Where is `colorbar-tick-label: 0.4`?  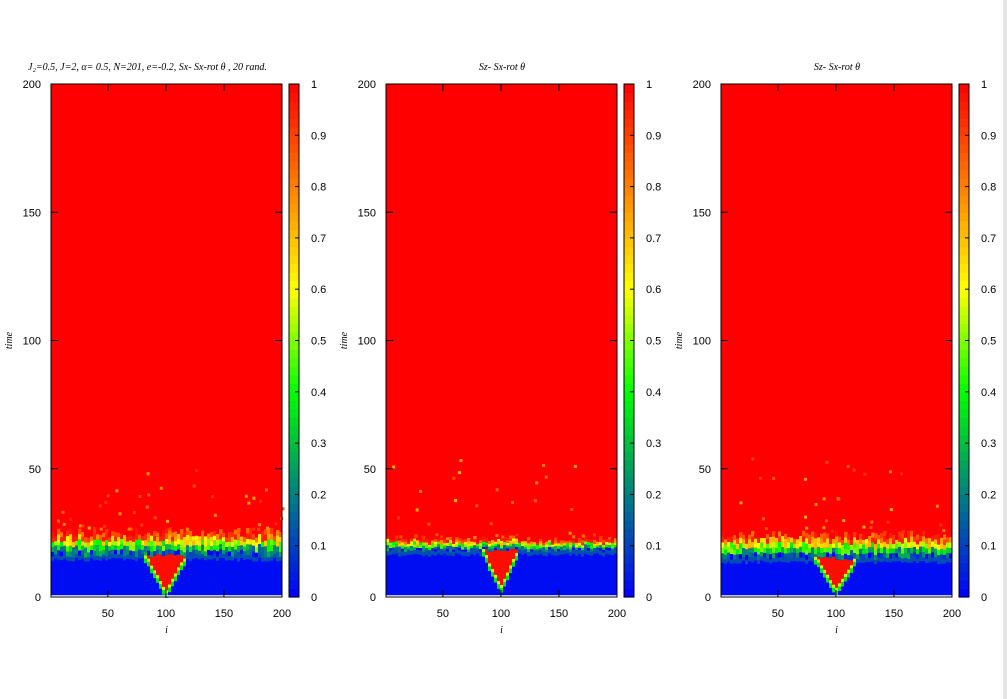 colorbar-tick-label: 0.4 is located at coordinates (653, 393).